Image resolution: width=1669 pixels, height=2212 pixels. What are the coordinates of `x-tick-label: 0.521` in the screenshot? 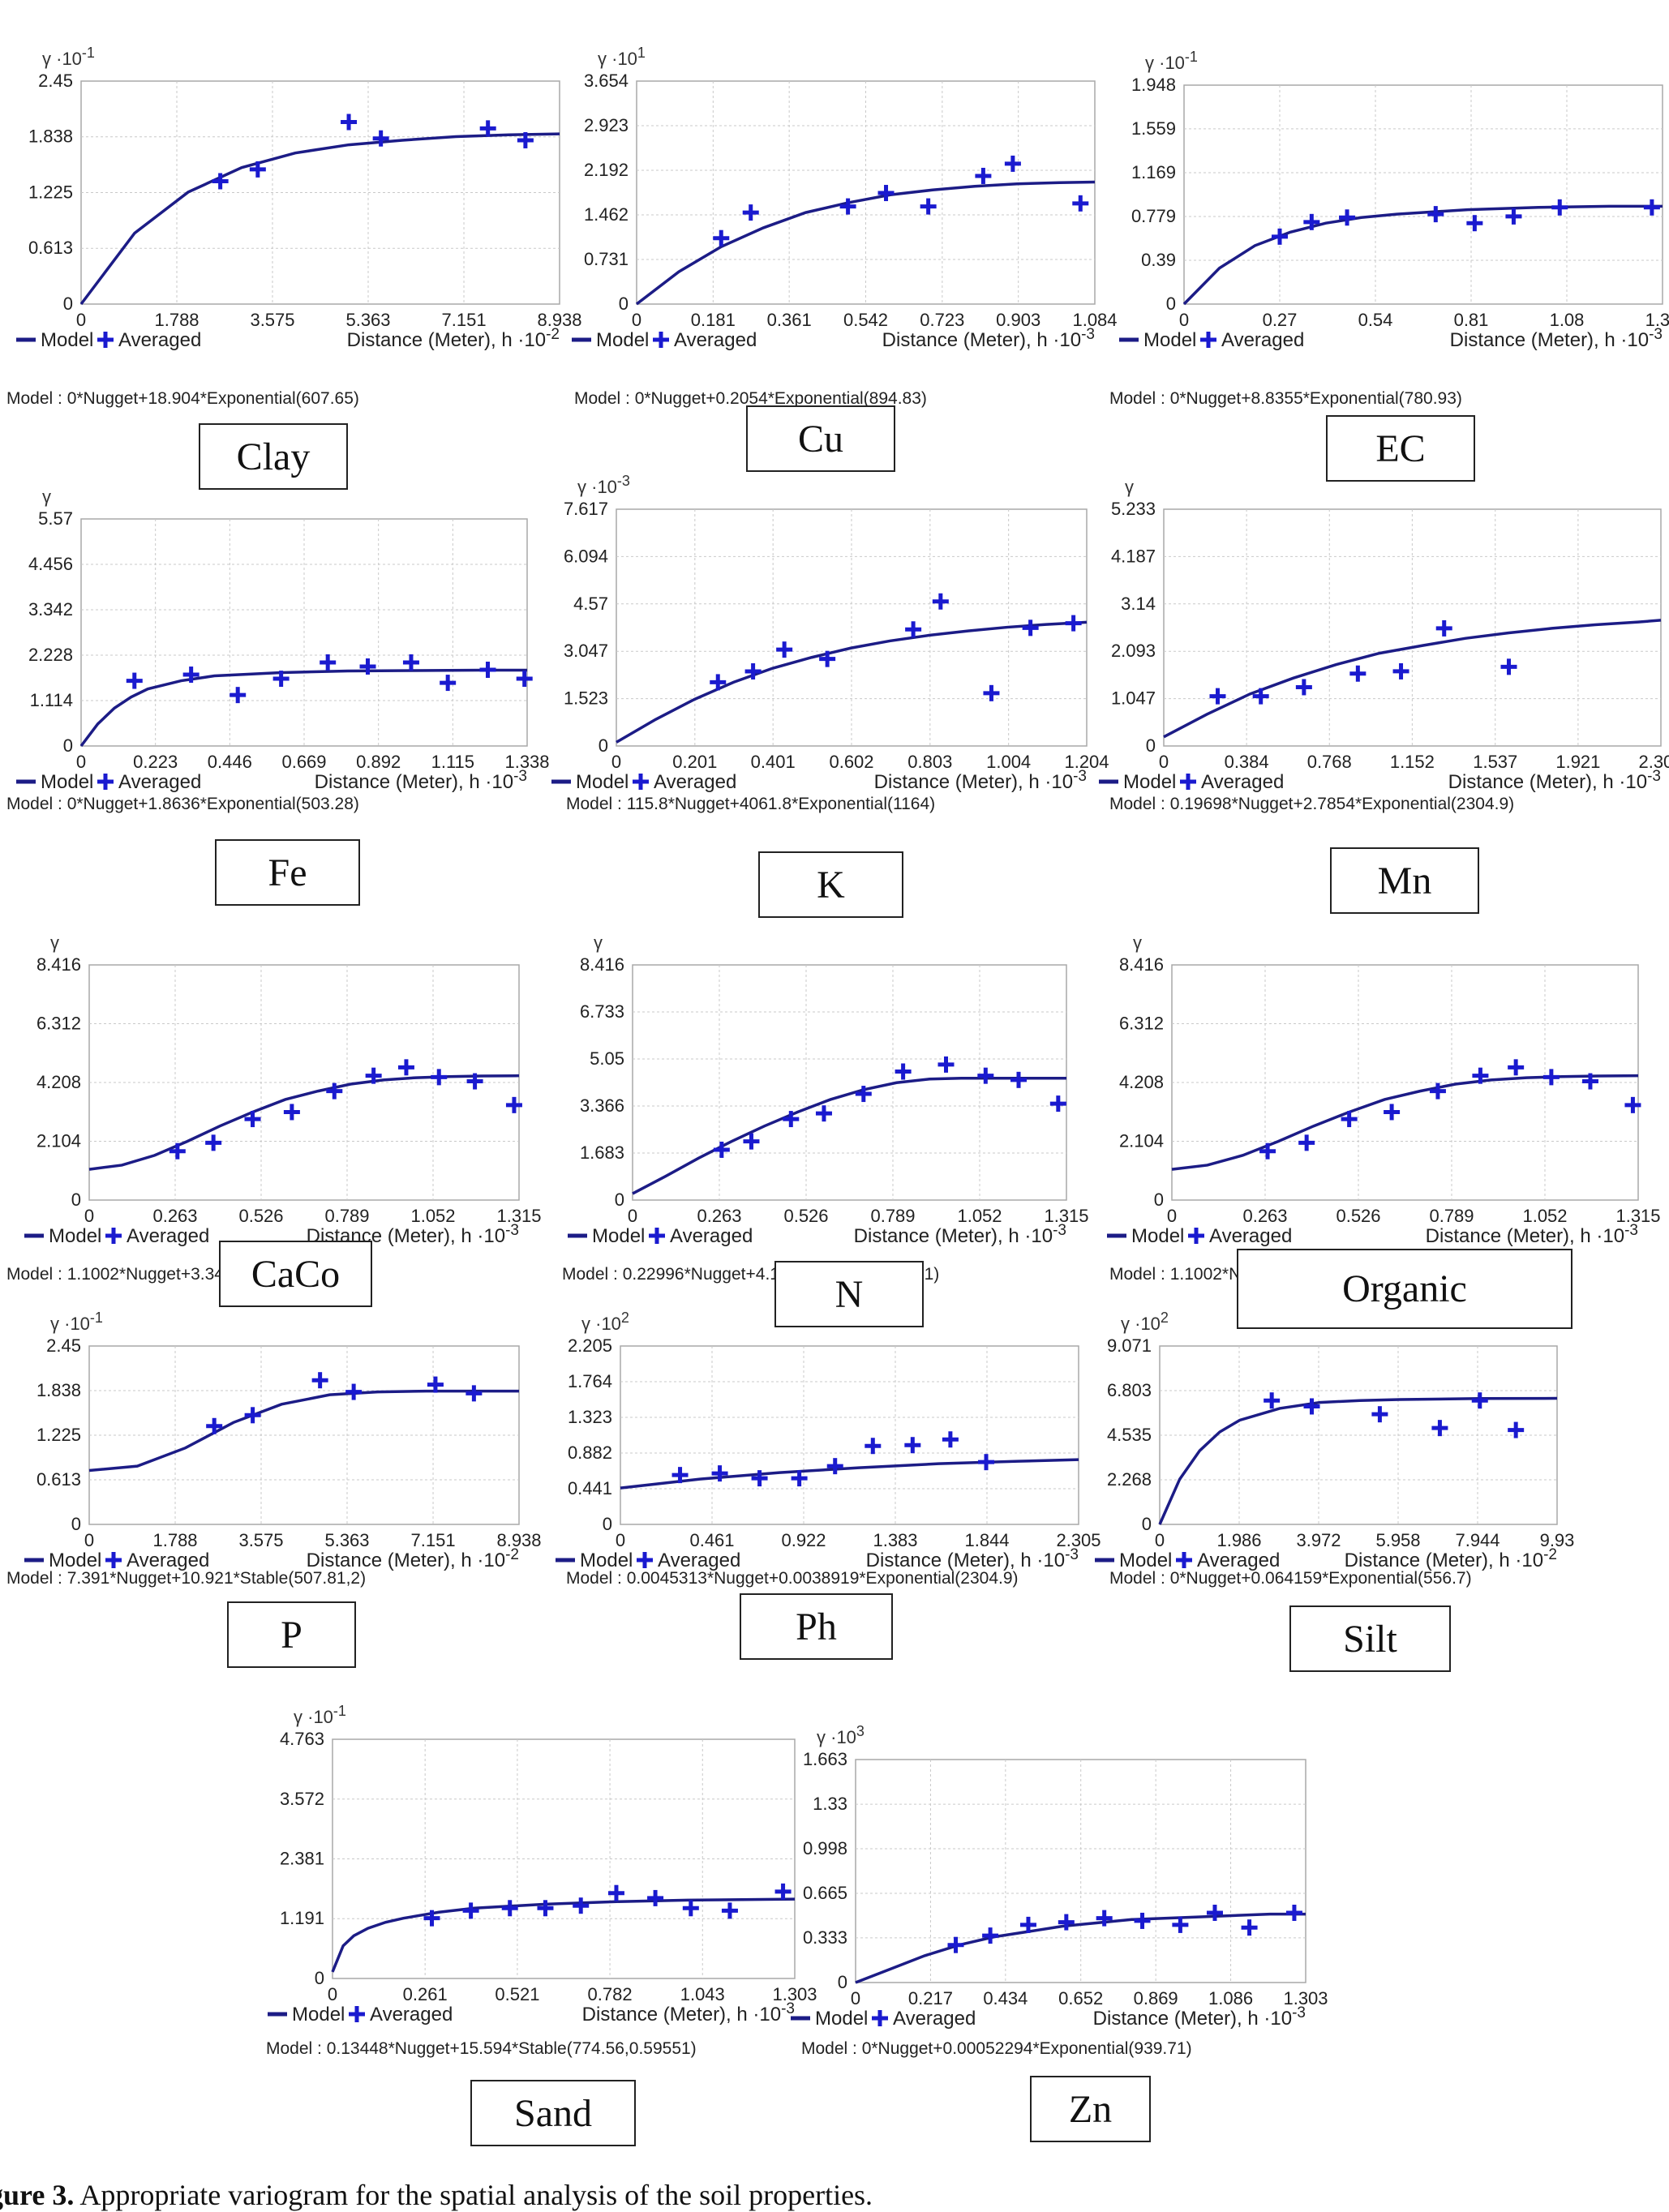 It's located at (517, 1994).